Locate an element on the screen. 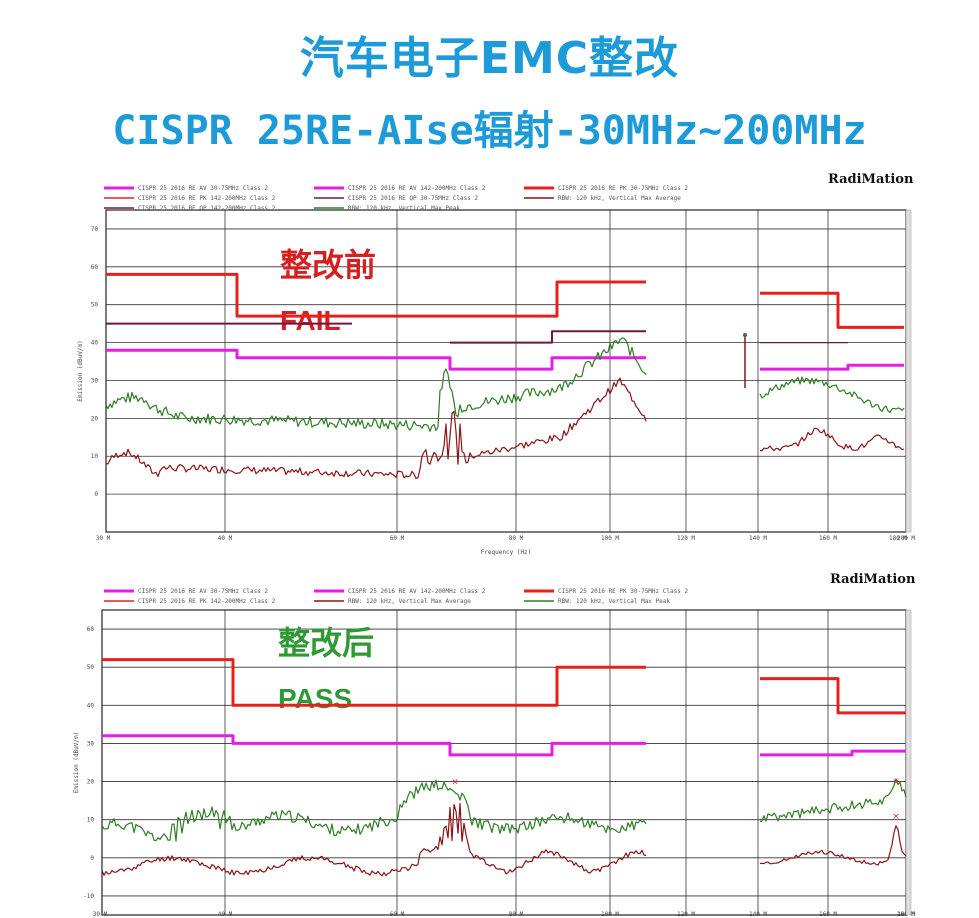 This screenshot has width=979, height=918. chart1-legend-label: CISPR 25 2016 RE AV 142-200MHz Class 2 is located at coordinates (417, 188).